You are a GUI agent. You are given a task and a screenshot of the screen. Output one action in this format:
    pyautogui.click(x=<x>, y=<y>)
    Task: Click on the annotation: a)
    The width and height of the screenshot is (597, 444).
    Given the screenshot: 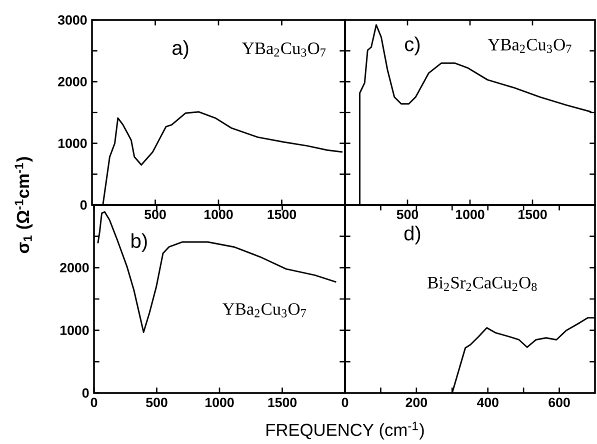 What is the action you would take?
    pyautogui.click(x=180, y=49)
    